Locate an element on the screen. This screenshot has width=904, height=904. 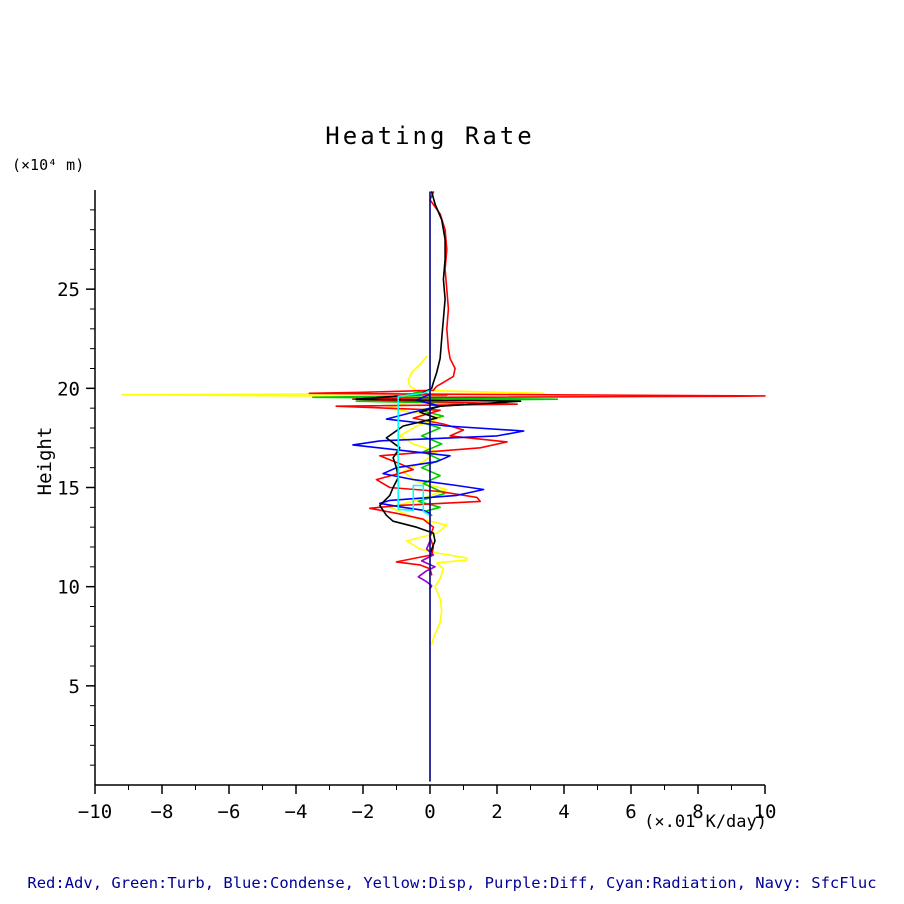
y-tick-label: 25 is located at coordinates (68, 290).